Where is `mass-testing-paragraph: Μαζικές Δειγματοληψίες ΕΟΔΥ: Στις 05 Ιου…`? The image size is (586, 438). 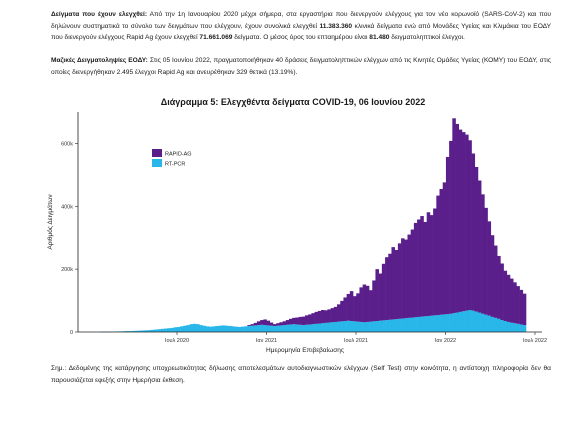
mass-testing-paragraph: Μαζικές Δειγματοληψίες ΕΟΔΥ: Στις 05 Ιου… is located at coordinates (301, 66).